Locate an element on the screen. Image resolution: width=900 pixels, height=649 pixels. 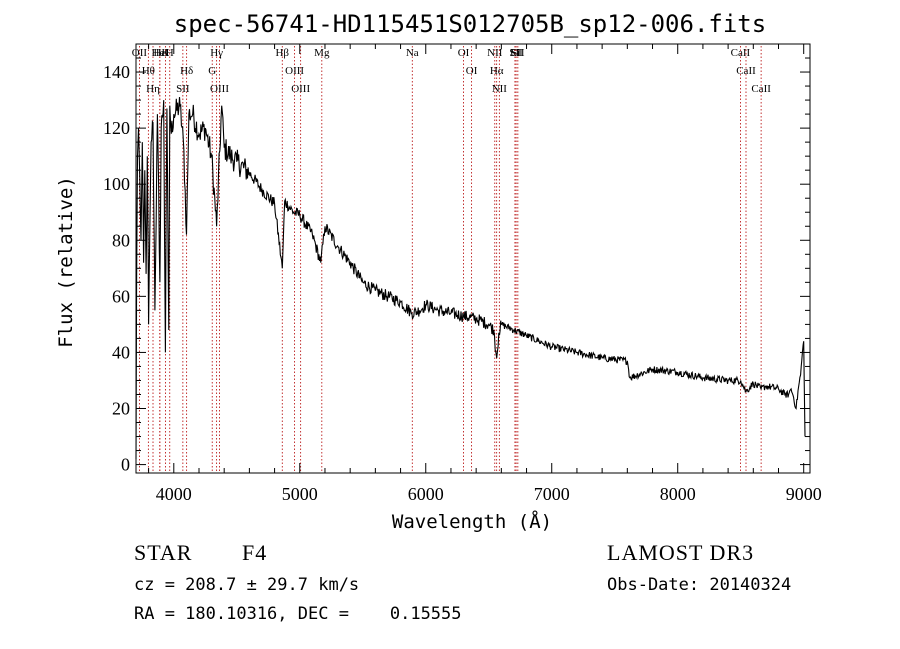
coordinates: RA = 180.10316, DEC = 0.15555 is located at coordinates (298, 614).